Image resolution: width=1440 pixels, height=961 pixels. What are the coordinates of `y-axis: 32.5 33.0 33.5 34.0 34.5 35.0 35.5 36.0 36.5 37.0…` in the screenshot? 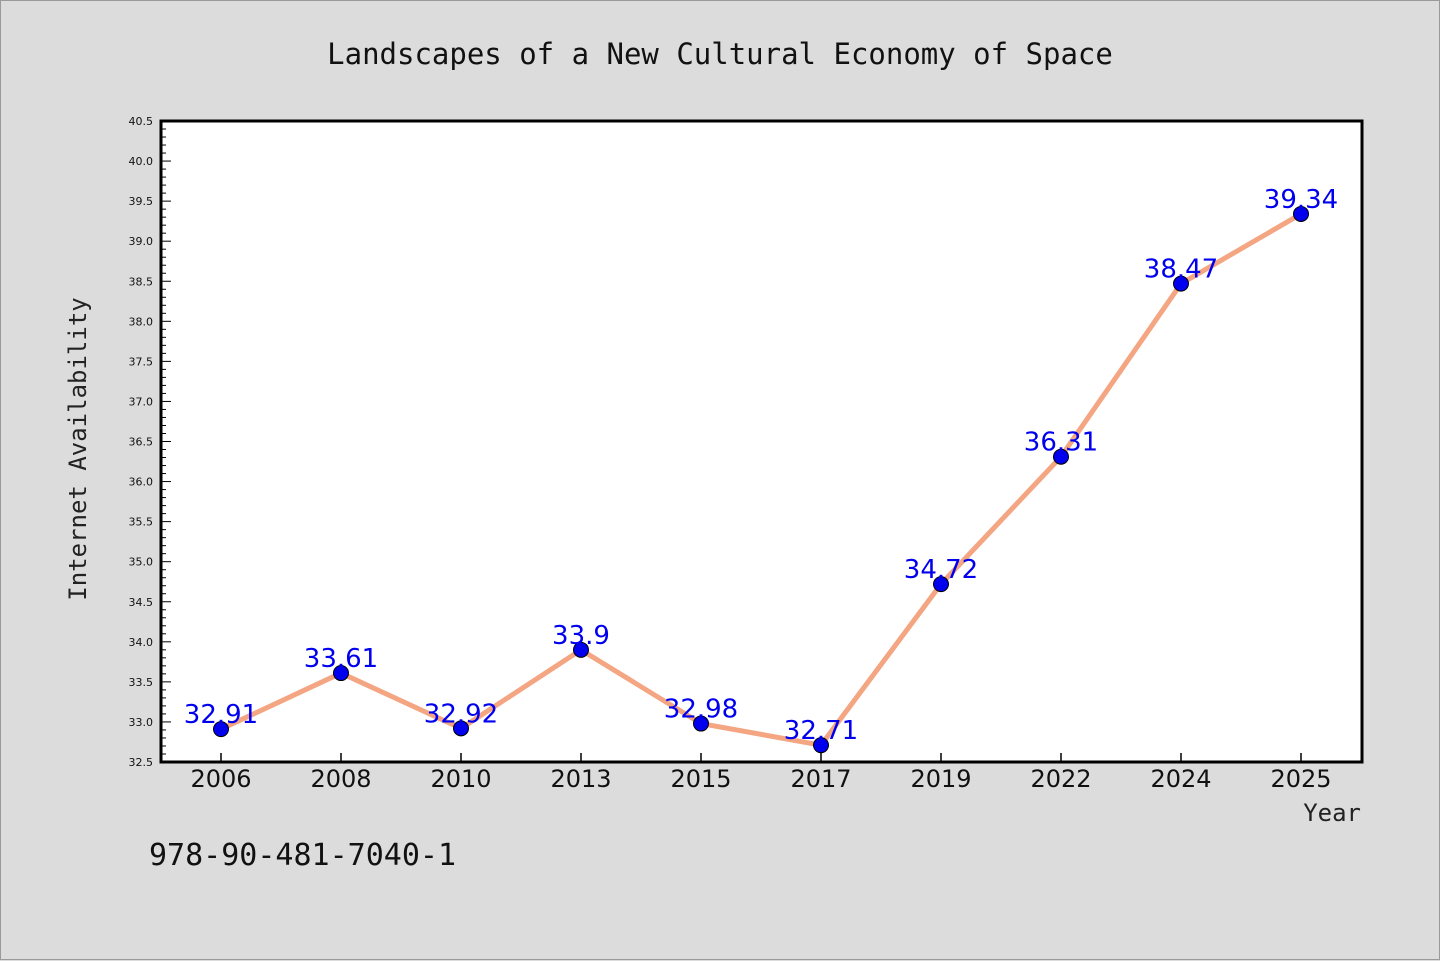 It's located at (150, 442).